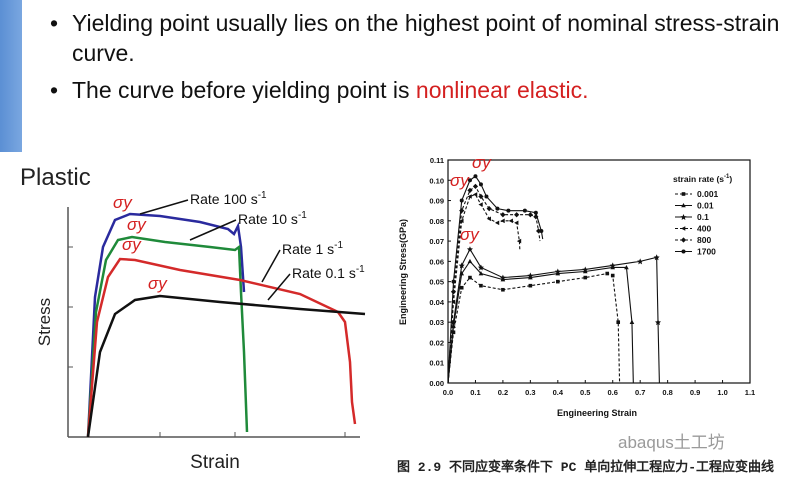 The height and width of the screenshot is (484, 805). I want to click on legend-label-rate-100: Rate 100 s-1, so click(203, 202).